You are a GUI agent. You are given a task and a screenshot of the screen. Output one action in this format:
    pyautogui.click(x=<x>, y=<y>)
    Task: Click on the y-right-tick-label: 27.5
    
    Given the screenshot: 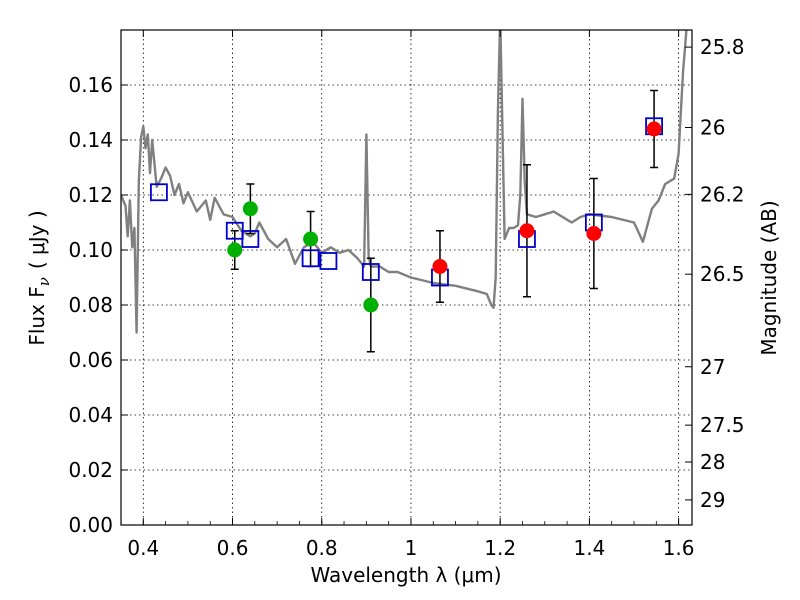 What is the action you would take?
    pyautogui.click(x=722, y=425)
    